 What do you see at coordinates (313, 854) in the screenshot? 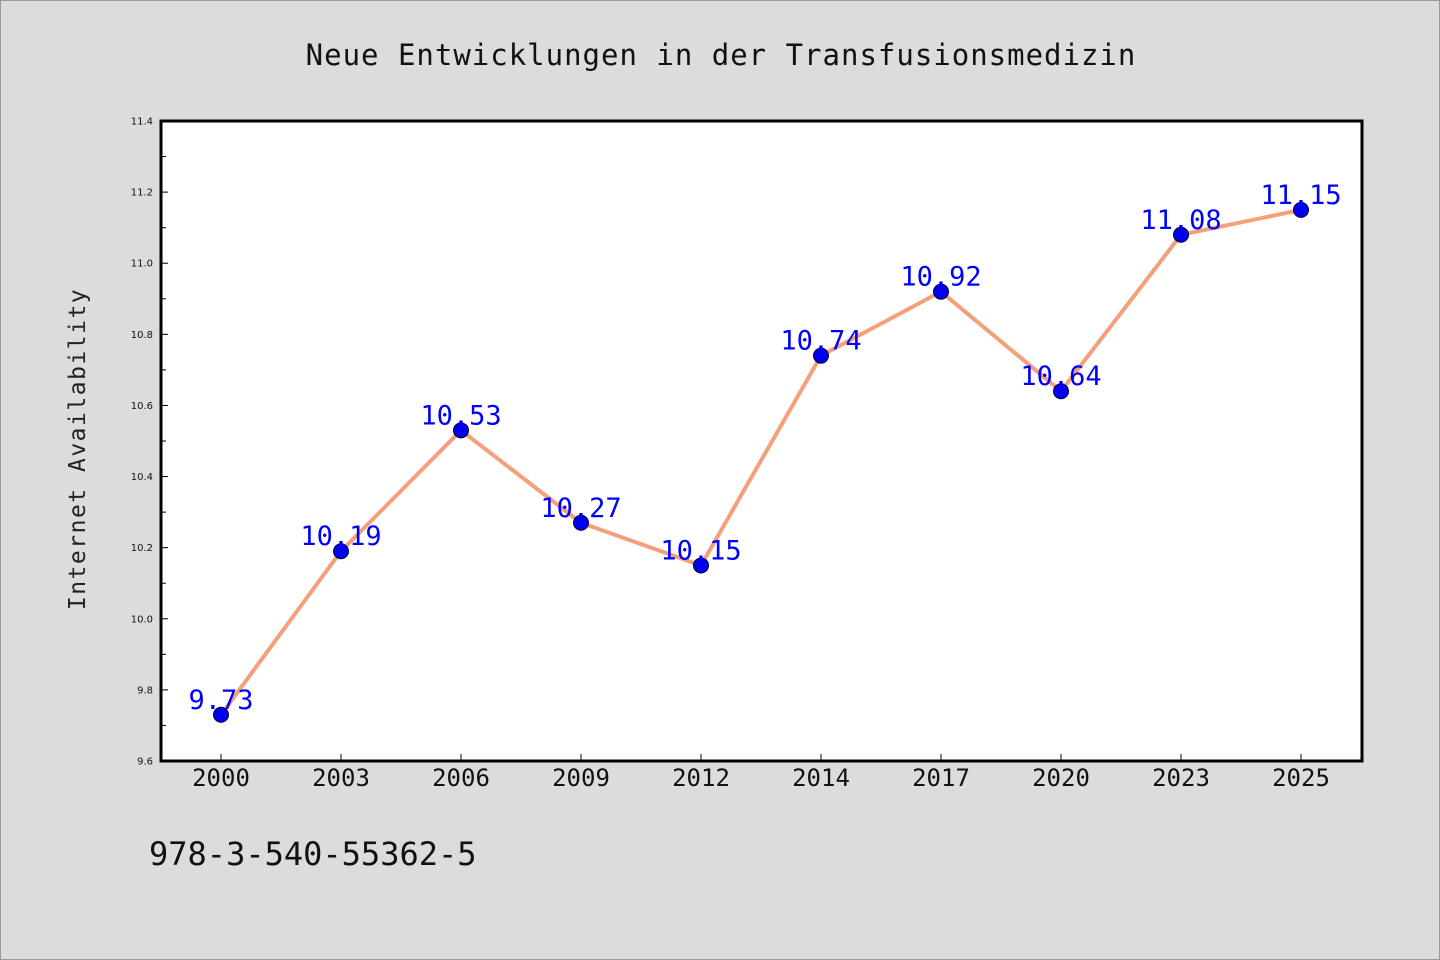
I see `isbn-footnote: 978-3-540-55362-5` at bounding box center [313, 854].